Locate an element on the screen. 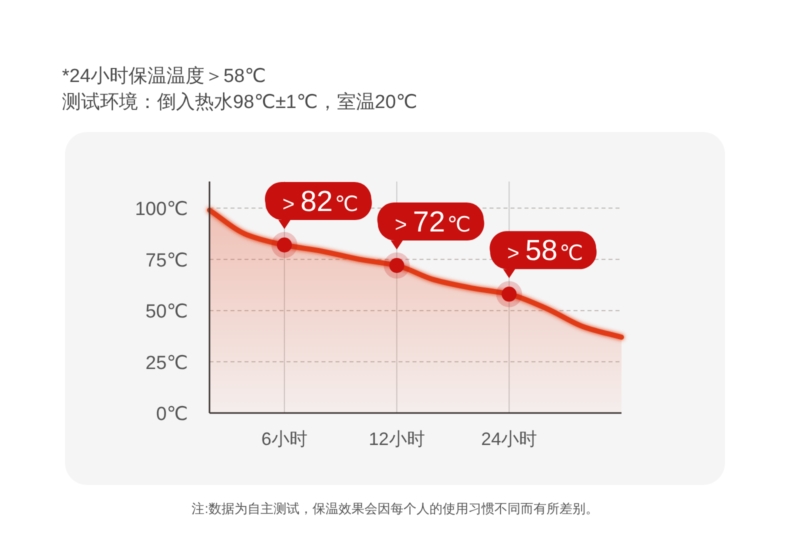 This screenshot has height=550, width=790. x-tick-label: 12小时 is located at coordinates (396, 439).